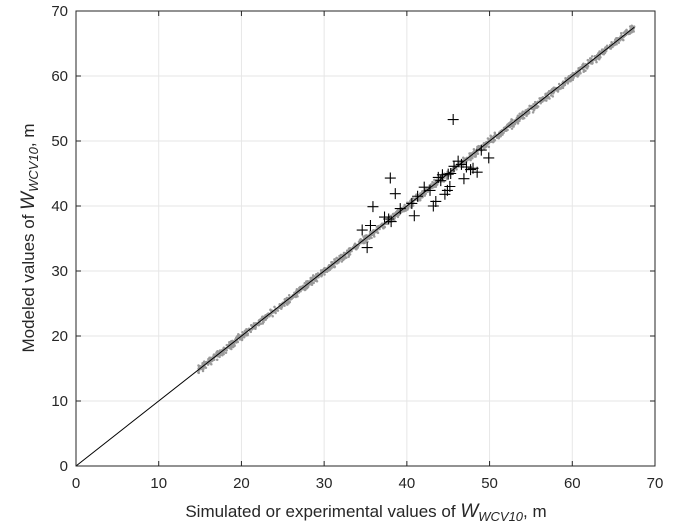 The image size is (679, 528). Describe the element at coordinates (28, 281) in the screenshot. I see `y-axis-title-prefix: Modeled values of` at that location.